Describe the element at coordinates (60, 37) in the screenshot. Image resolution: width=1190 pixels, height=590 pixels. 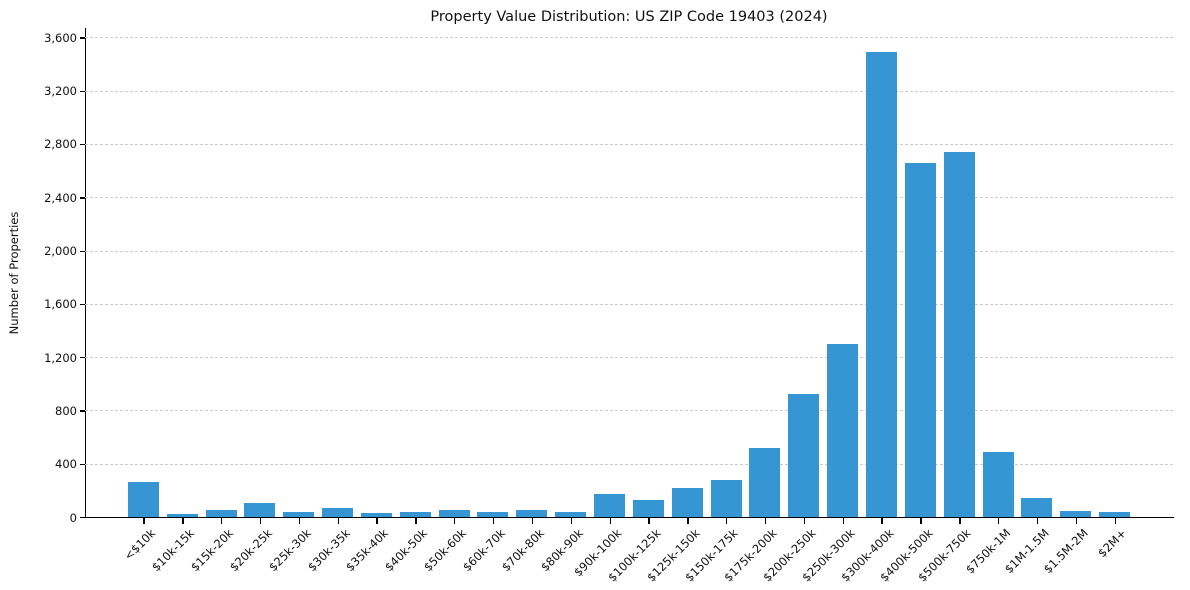
I see `y-tick-label: 3,600` at that location.